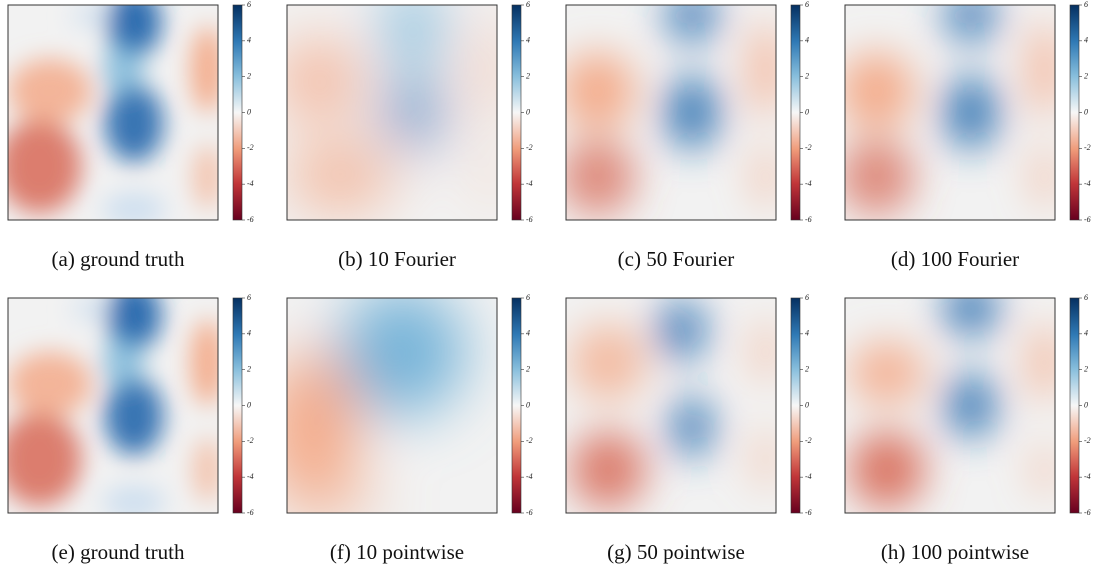 The width and height of the screenshot is (1100, 574). What do you see at coordinates (955, 552) in the screenshot?
I see `caption: (h) 100 pointwise` at bounding box center [955, 552].